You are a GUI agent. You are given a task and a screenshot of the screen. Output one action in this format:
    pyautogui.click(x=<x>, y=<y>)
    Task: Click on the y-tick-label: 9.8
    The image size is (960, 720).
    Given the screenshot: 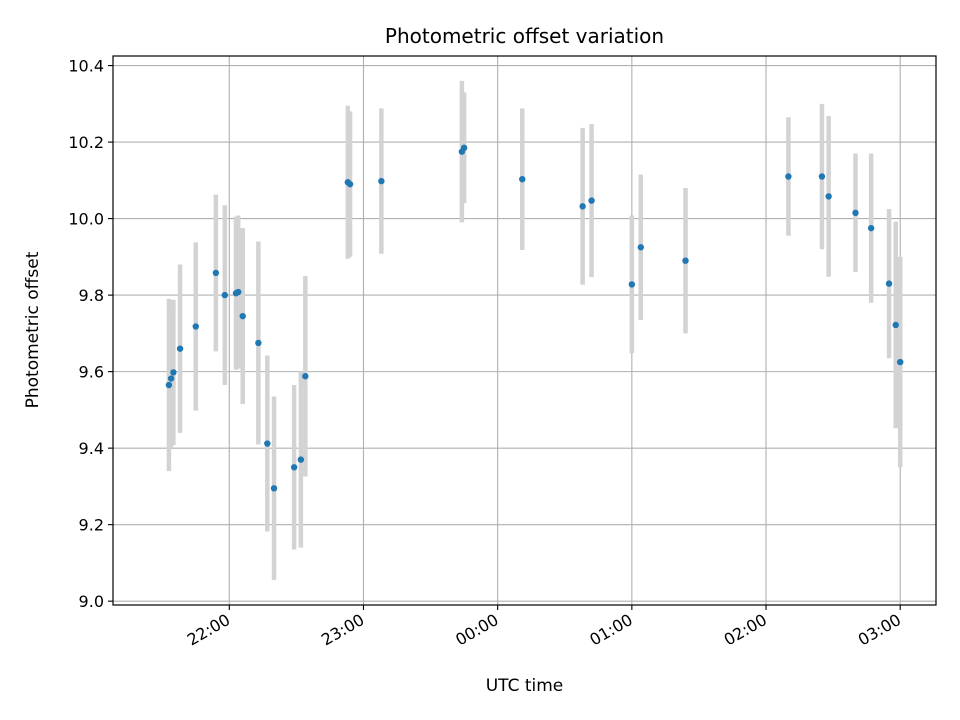 What is the action you would take?
    pyautogui.click(x=91, y=295)
    